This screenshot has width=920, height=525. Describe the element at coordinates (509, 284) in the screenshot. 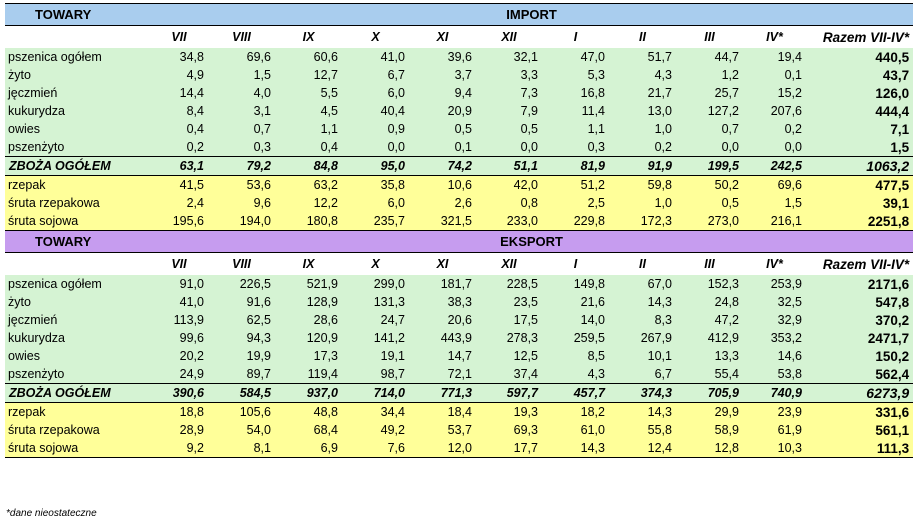

I see `value-cell: 228,5` at that location.